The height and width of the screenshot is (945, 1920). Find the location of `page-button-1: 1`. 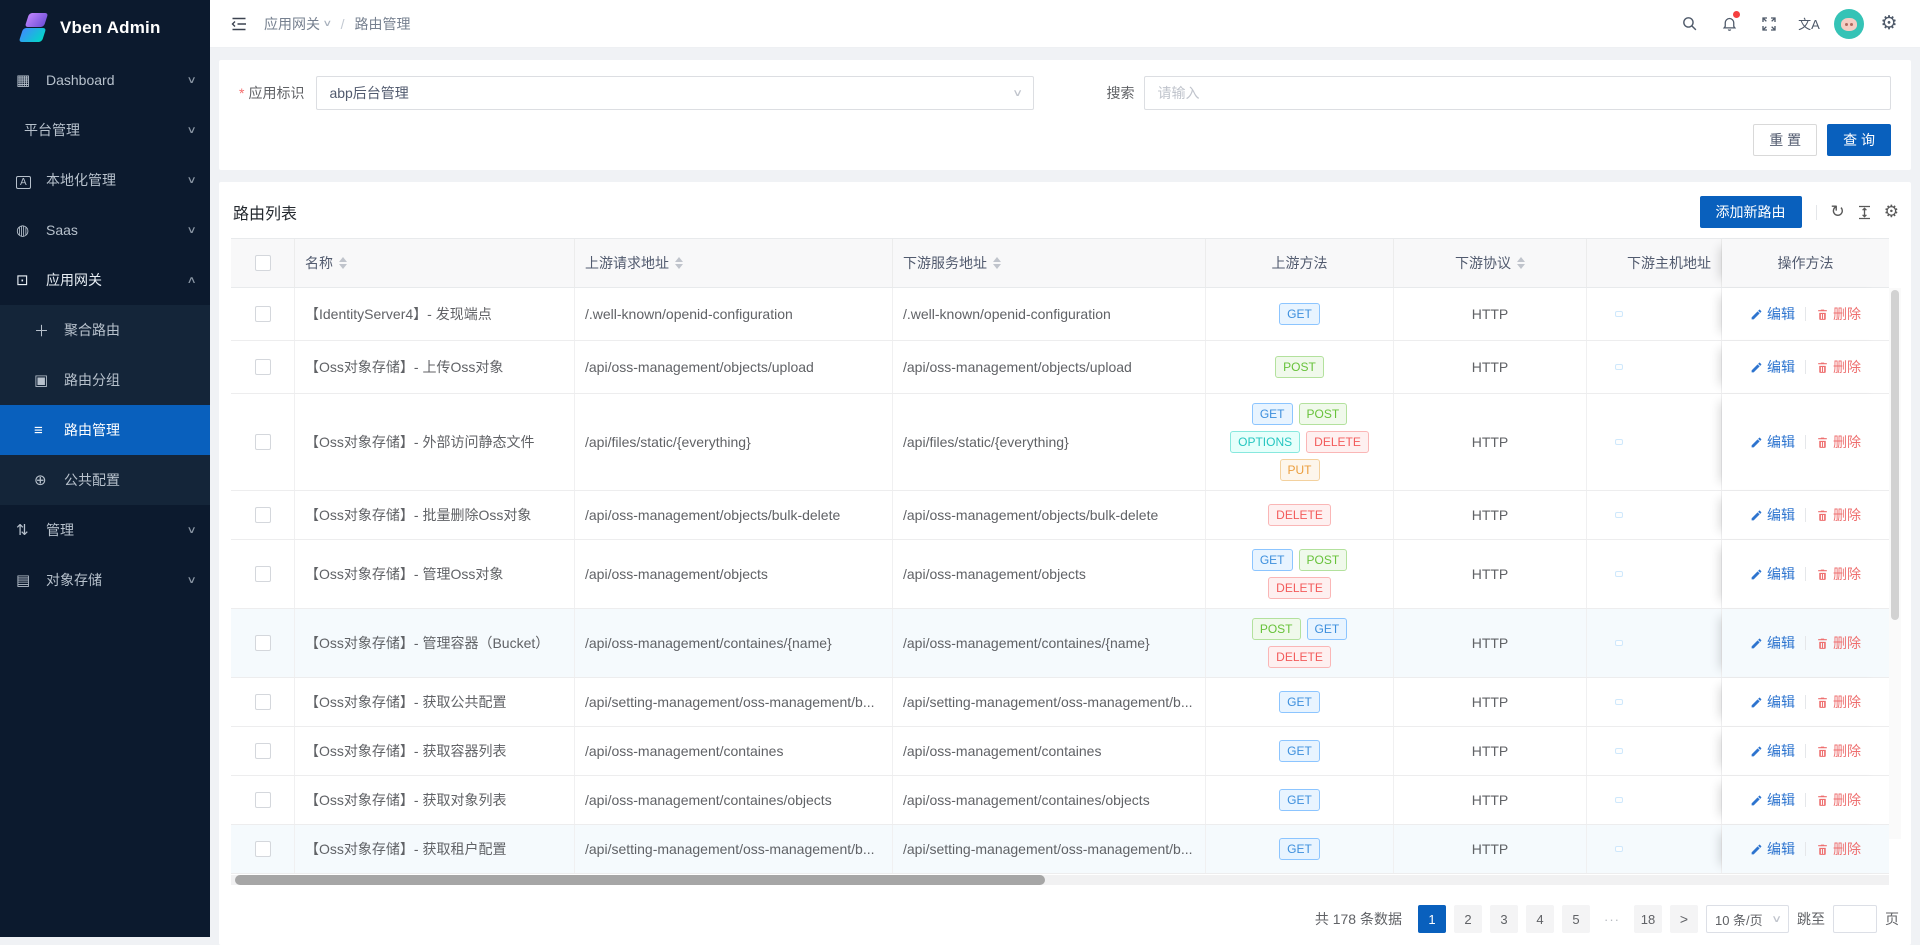

page-button-1: 1 is located at coordinates (1432, 919).